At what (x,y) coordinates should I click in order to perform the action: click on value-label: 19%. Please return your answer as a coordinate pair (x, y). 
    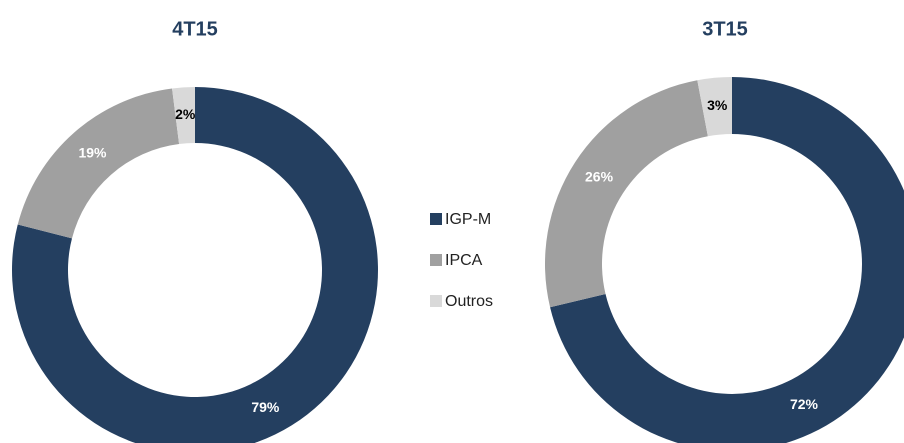
    Looking at the image, I should click on (92, 152).